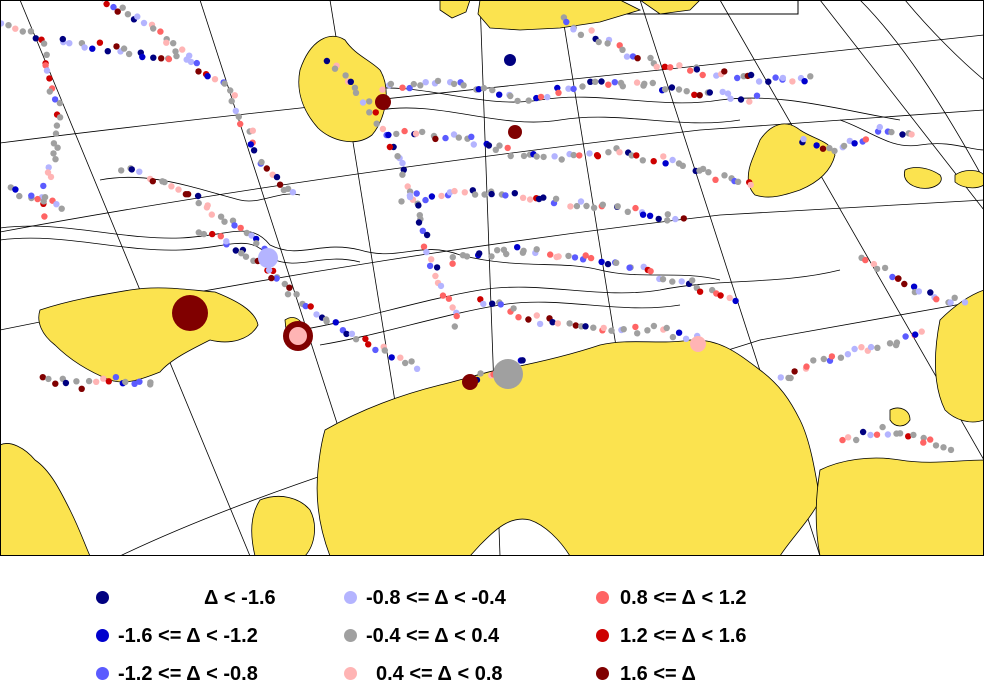 Image resolution: width=984 pixels, height=688 pixels. What do you see at coordinates (455, 9) in the screenshot?
I see `greenland-land` at bounding box center [455, 9].